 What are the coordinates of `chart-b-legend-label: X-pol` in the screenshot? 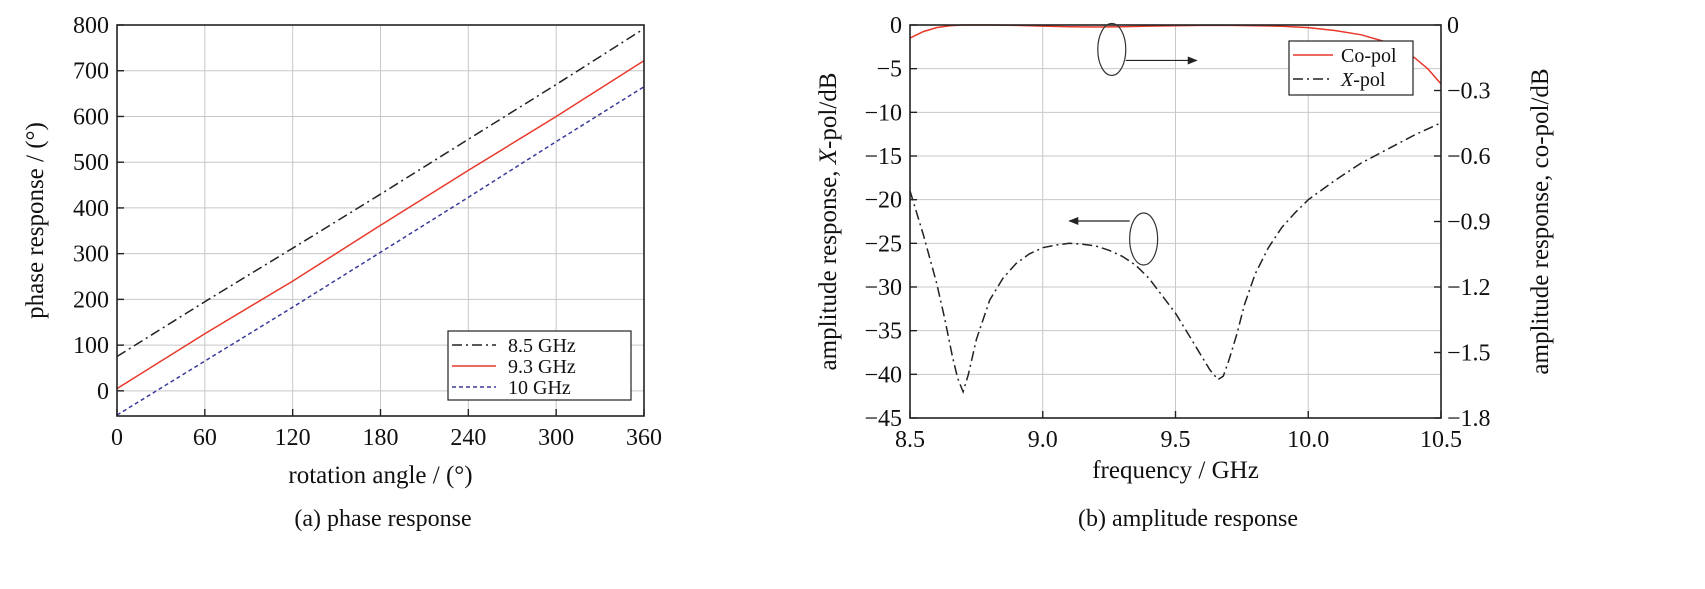 It's located at (1363, 80).